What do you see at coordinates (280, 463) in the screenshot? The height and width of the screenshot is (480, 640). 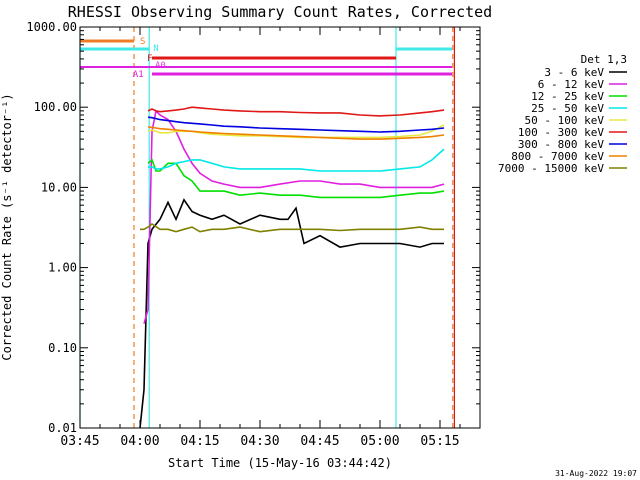 I see `x-axis-label: Start Time (15-May-16 03:44:42)` at bounding box center [280, 463].